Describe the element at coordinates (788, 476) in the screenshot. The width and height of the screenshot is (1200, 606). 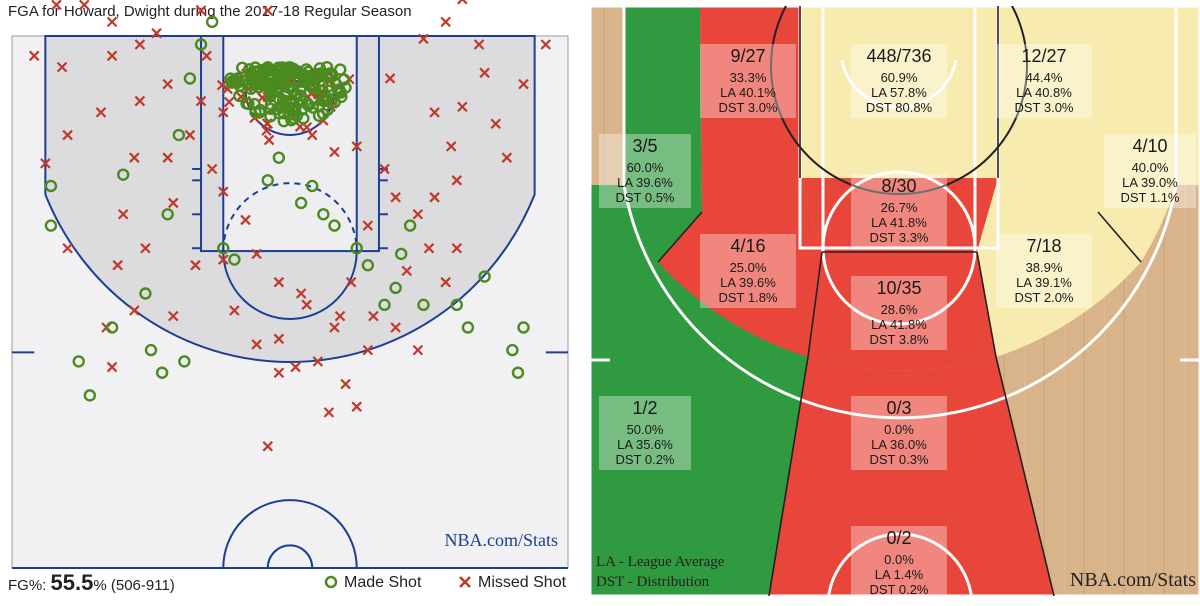
I see `zone-boundary-top-key-left` at that location.